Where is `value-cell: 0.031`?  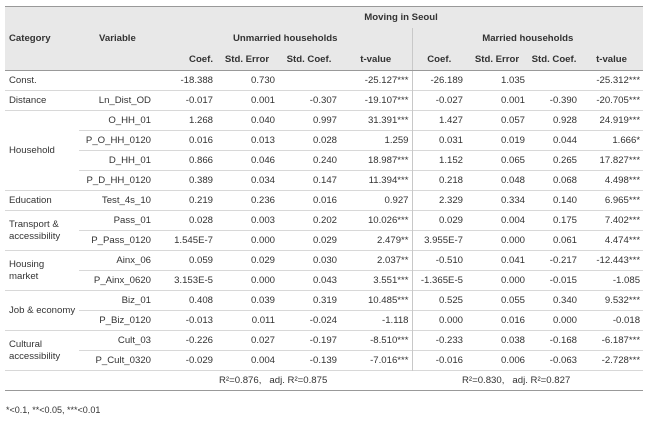 value-cell: 0.031 is located at coordinates (438, 140).